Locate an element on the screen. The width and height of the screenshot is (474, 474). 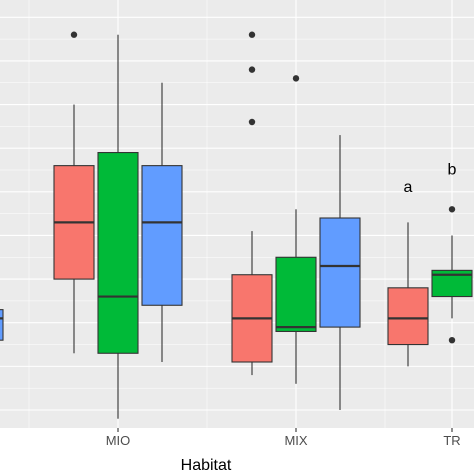
x-tick-label: MIO is located at coordinates (118, 440).